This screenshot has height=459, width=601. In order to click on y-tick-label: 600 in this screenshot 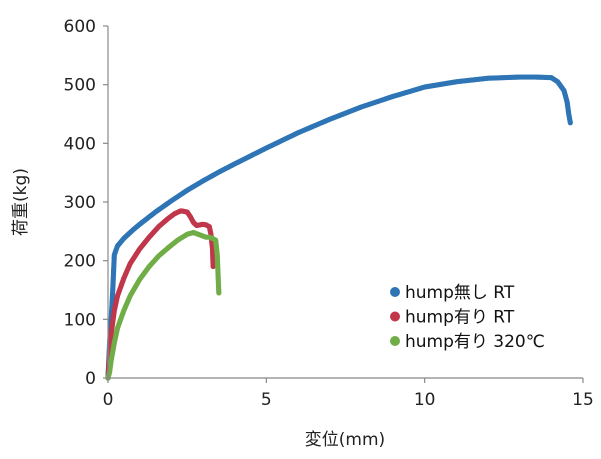, I will do `click(80, 27)`.